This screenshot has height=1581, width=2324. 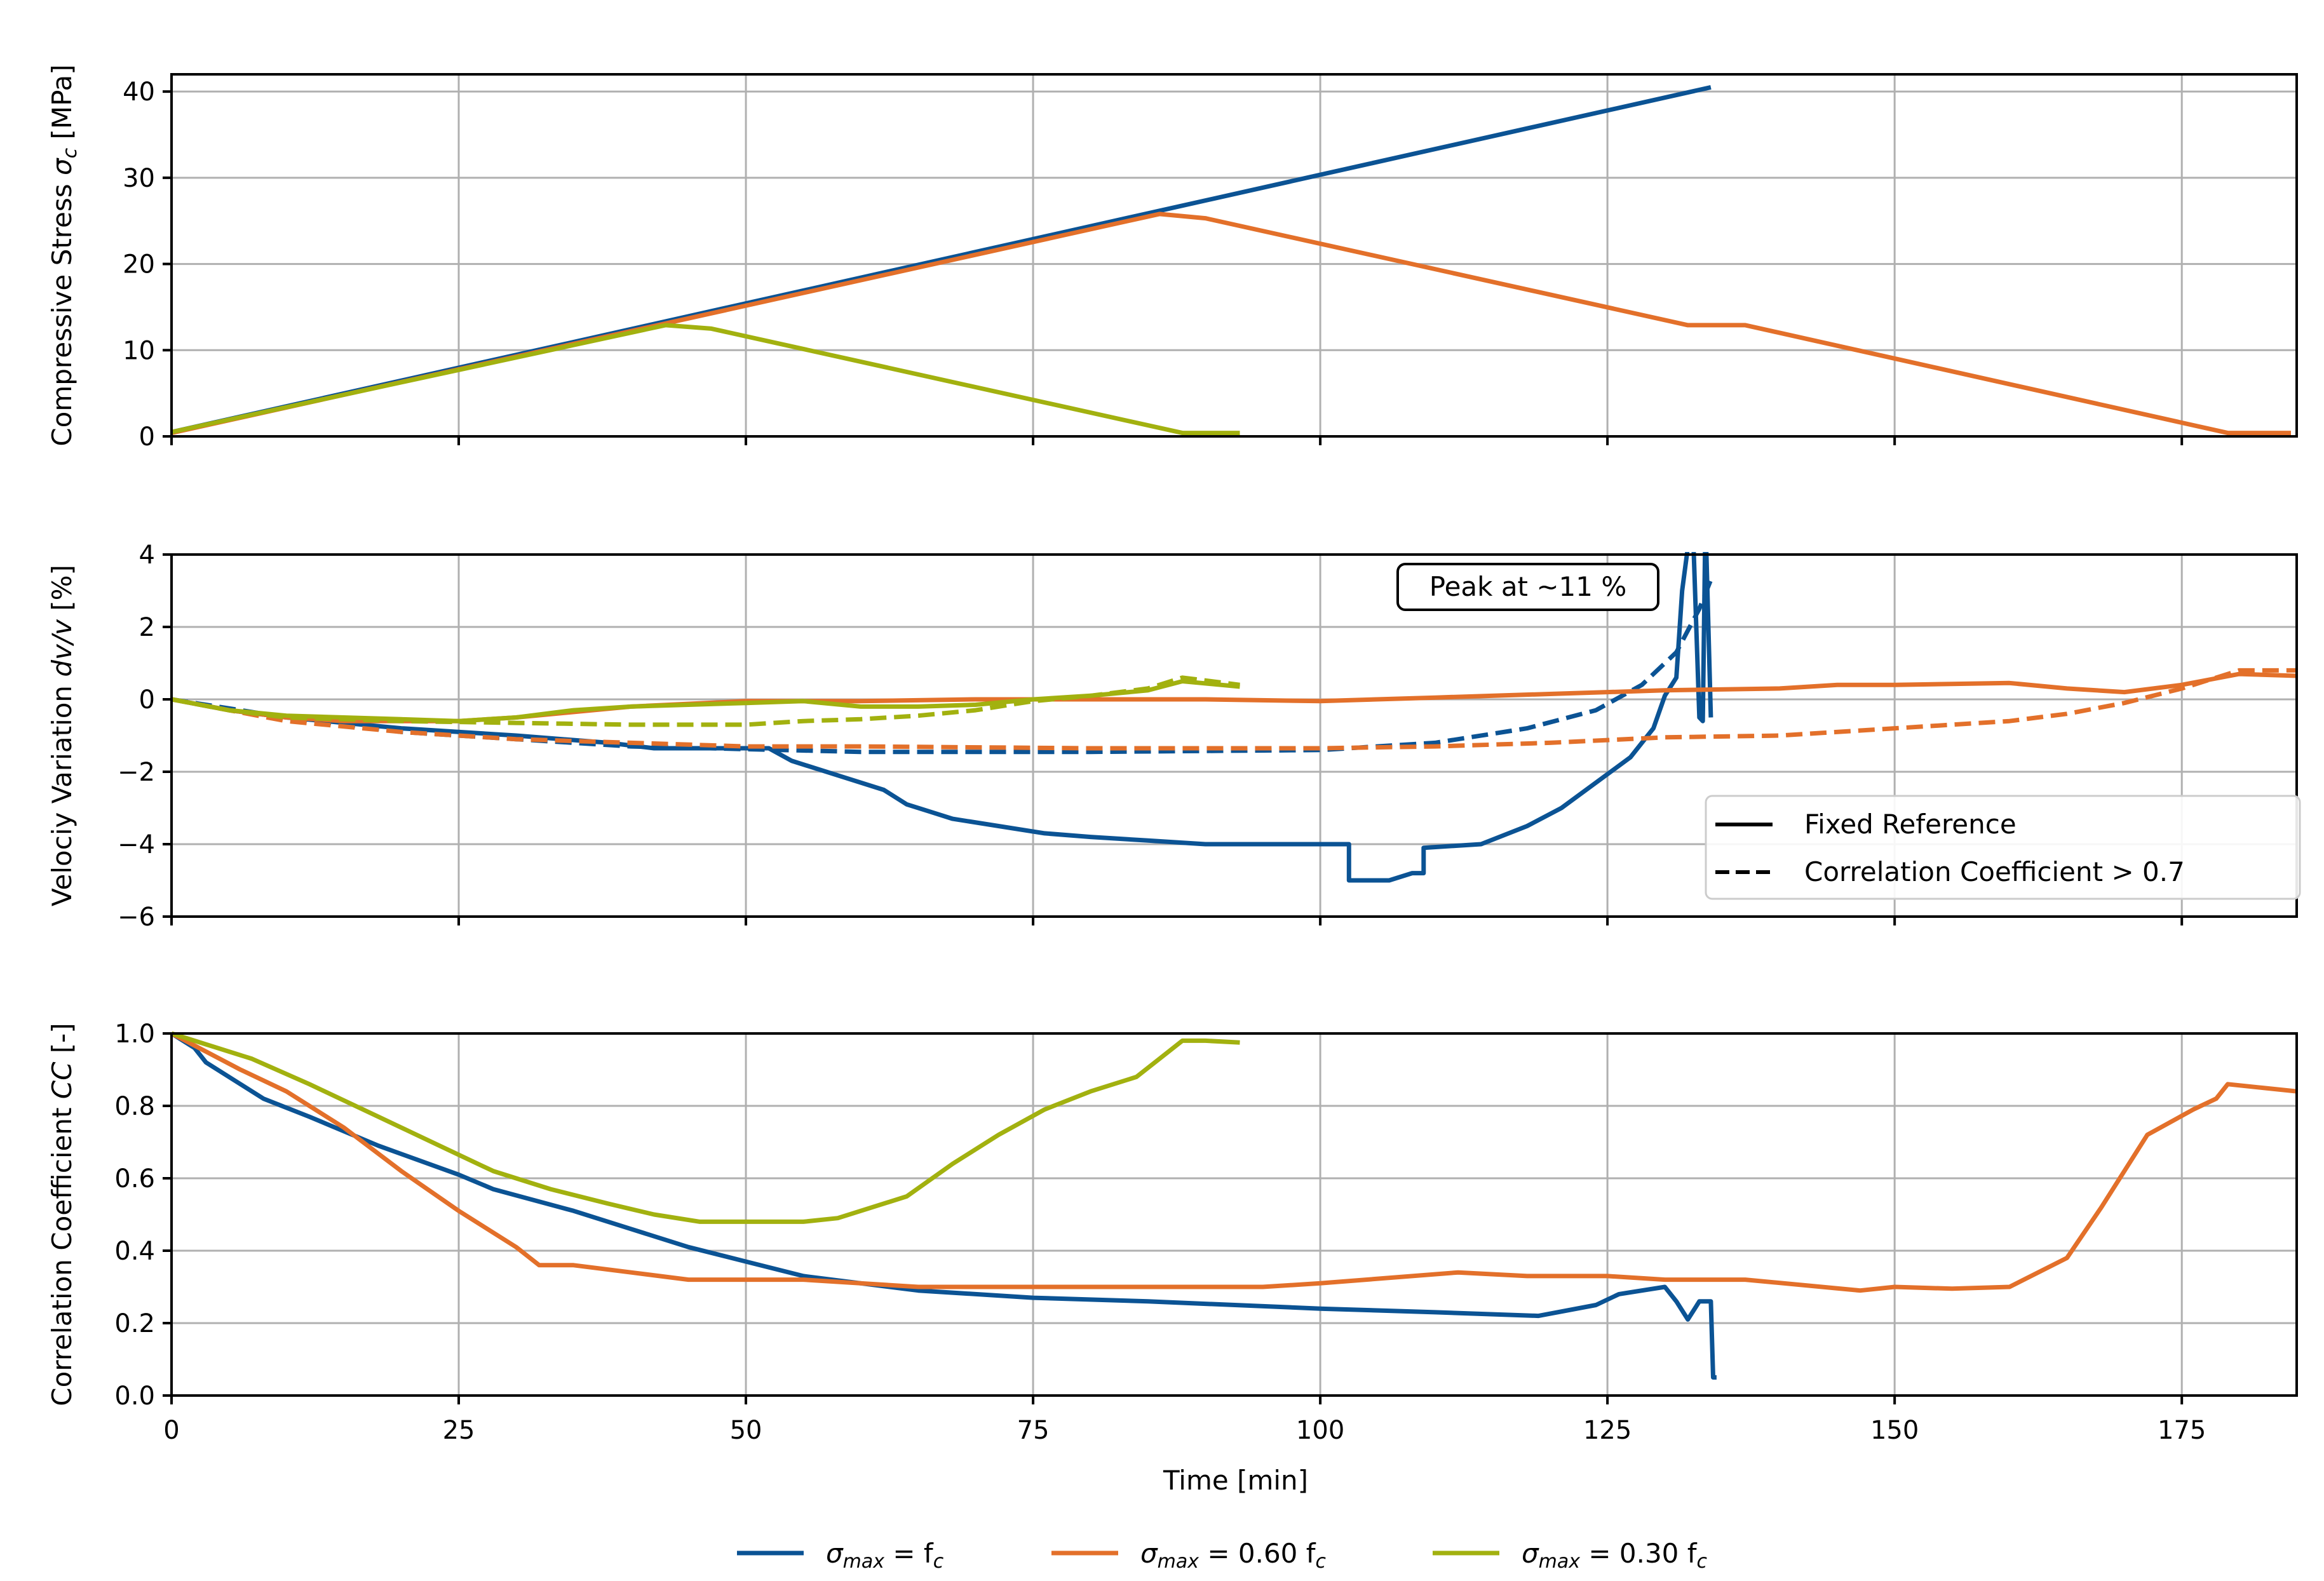 What do you see at coordinates (62, 1214) in the screenshot?
I see `y-axis-label: Correlation Coefficient CC [-]` at bounding box center [62, 1214].